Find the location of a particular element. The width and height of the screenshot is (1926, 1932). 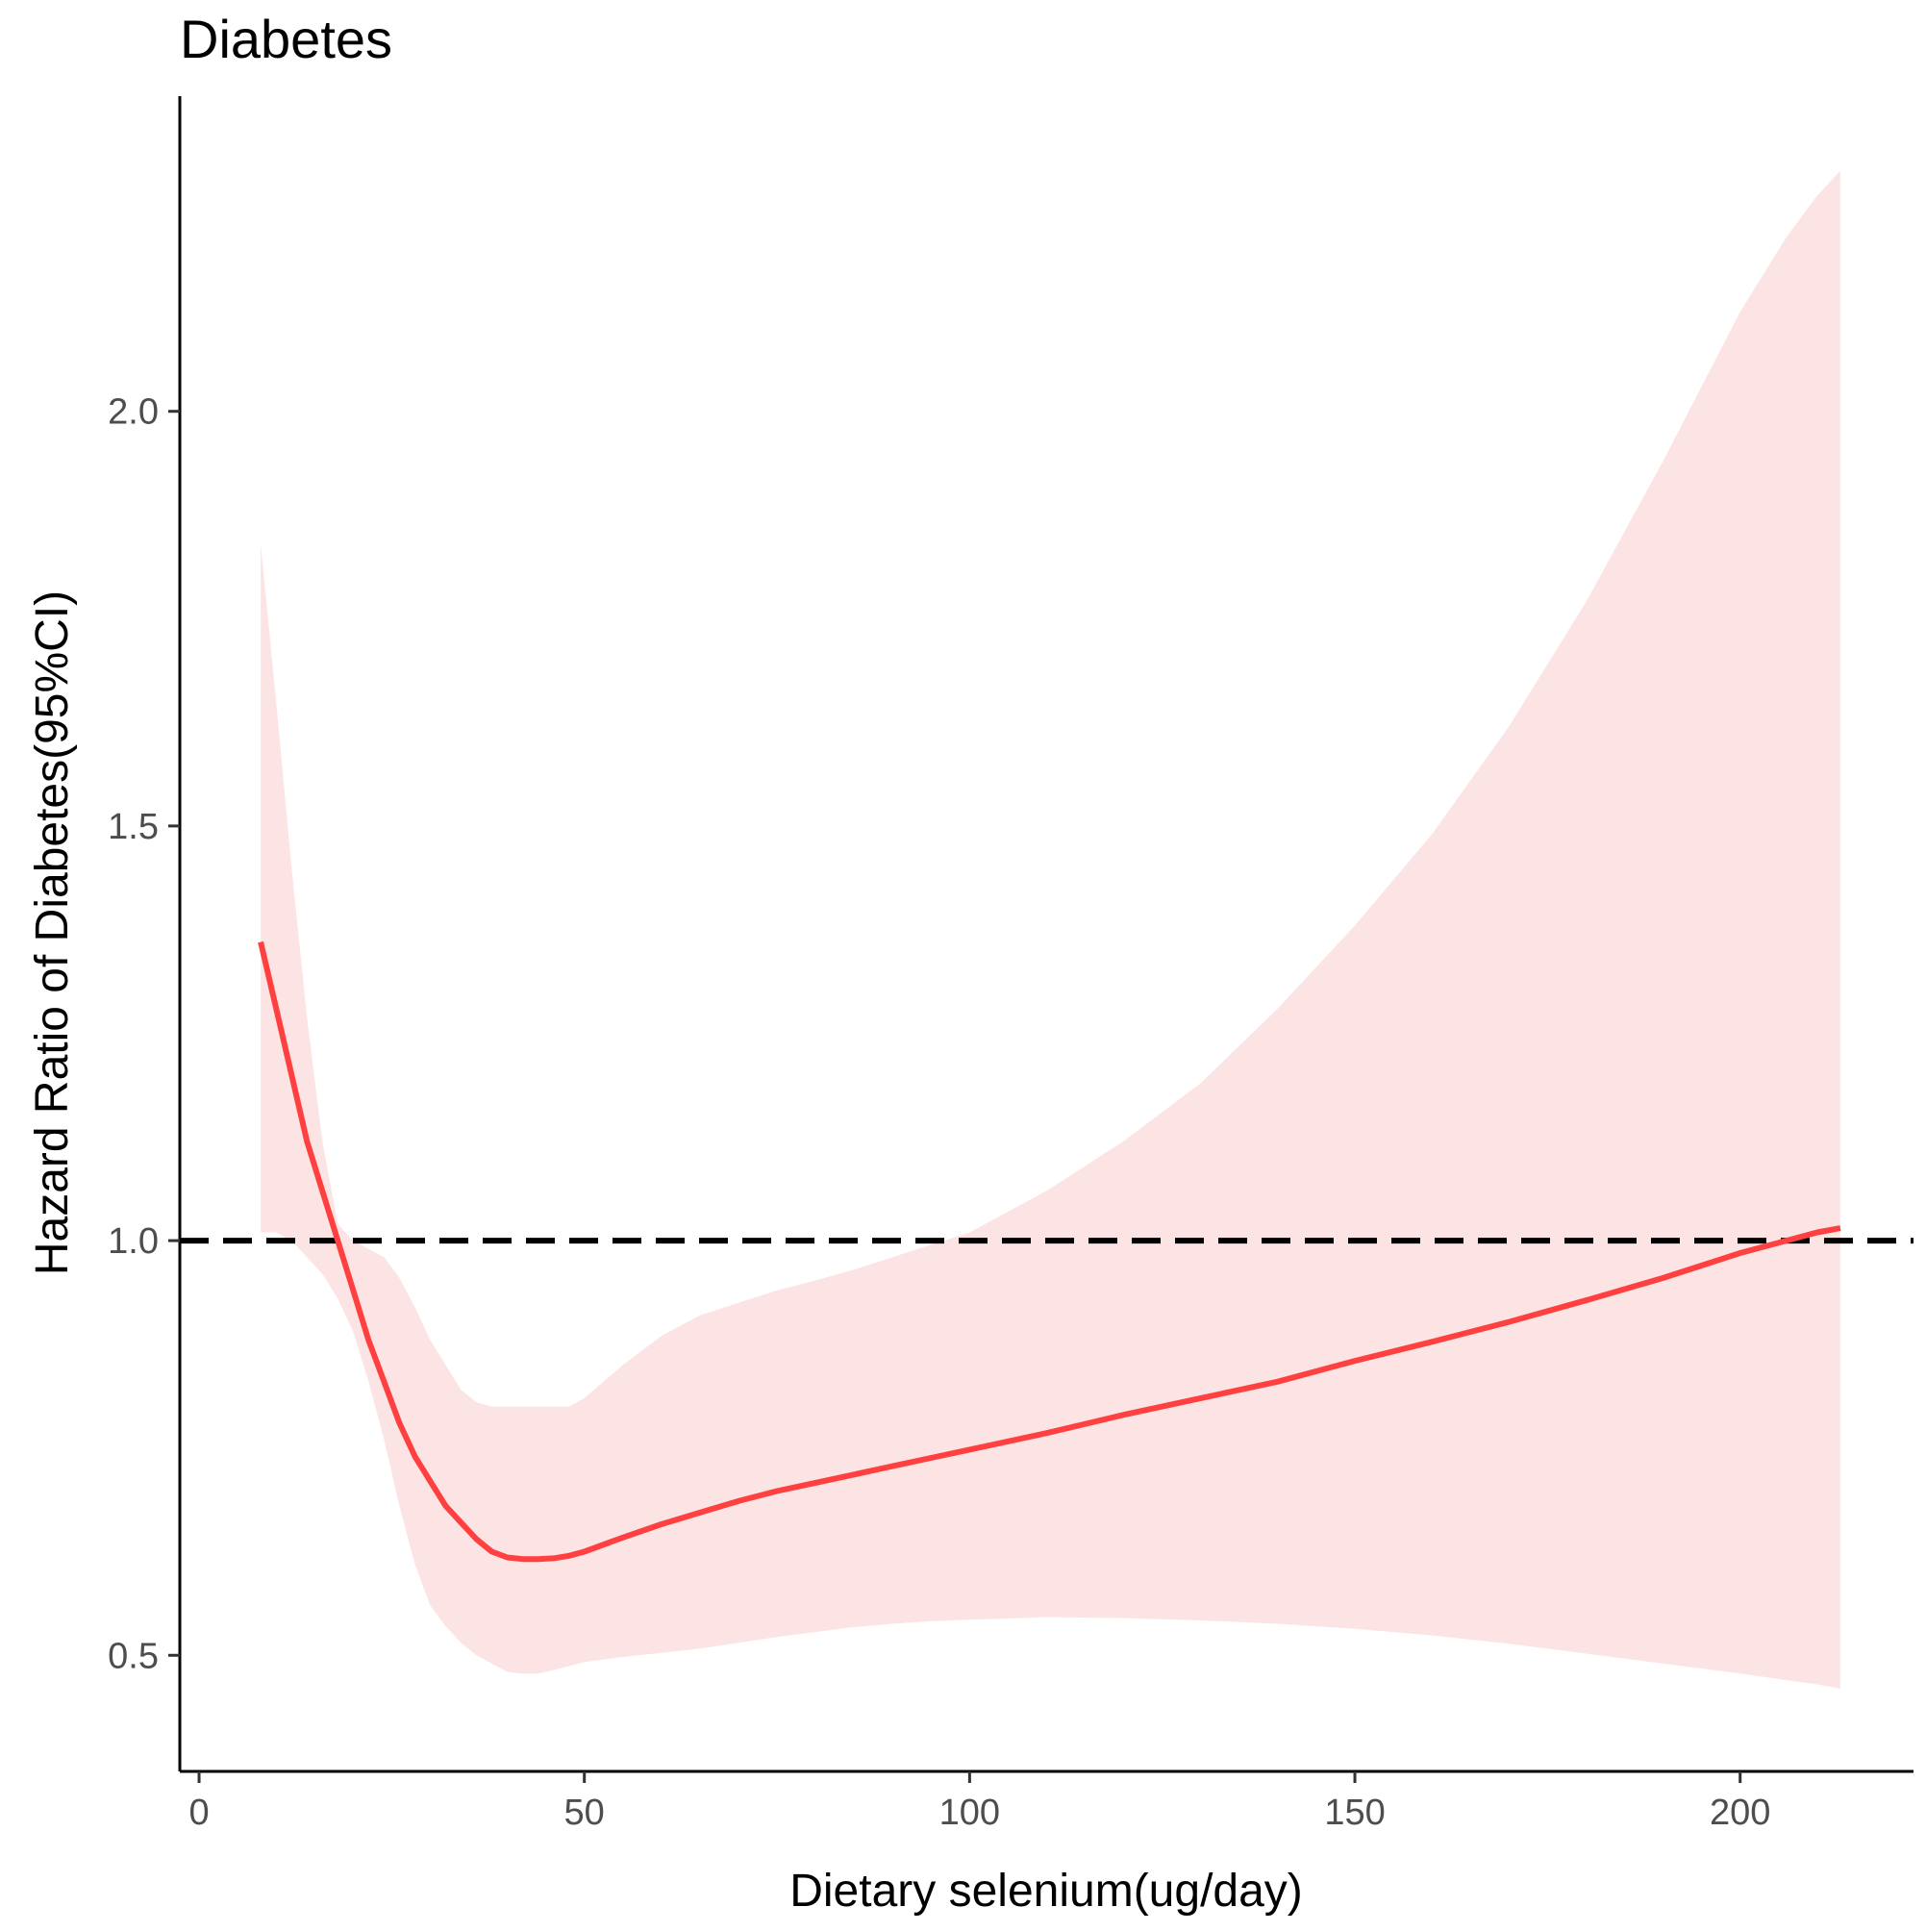

x-tick-label: 200 is located at coordinates (1740, 1813).